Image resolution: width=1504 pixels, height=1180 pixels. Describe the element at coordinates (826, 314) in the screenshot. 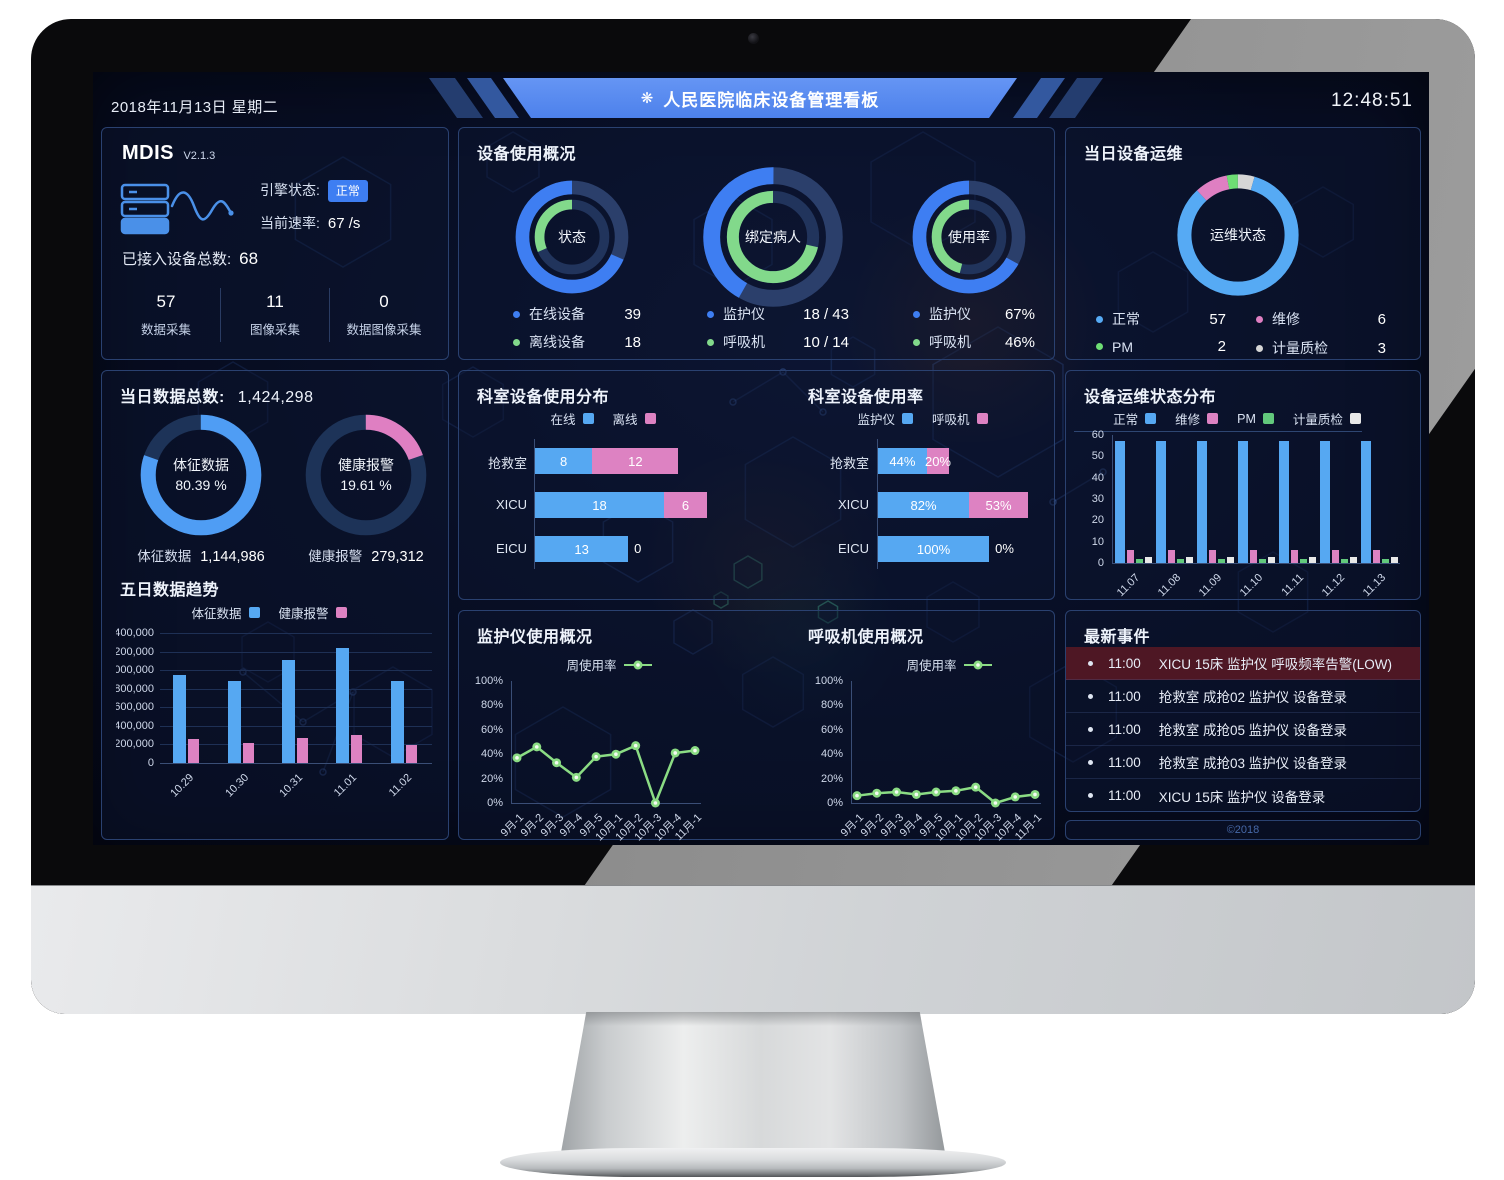

I see `legend-value: 18 / 43` at that location.